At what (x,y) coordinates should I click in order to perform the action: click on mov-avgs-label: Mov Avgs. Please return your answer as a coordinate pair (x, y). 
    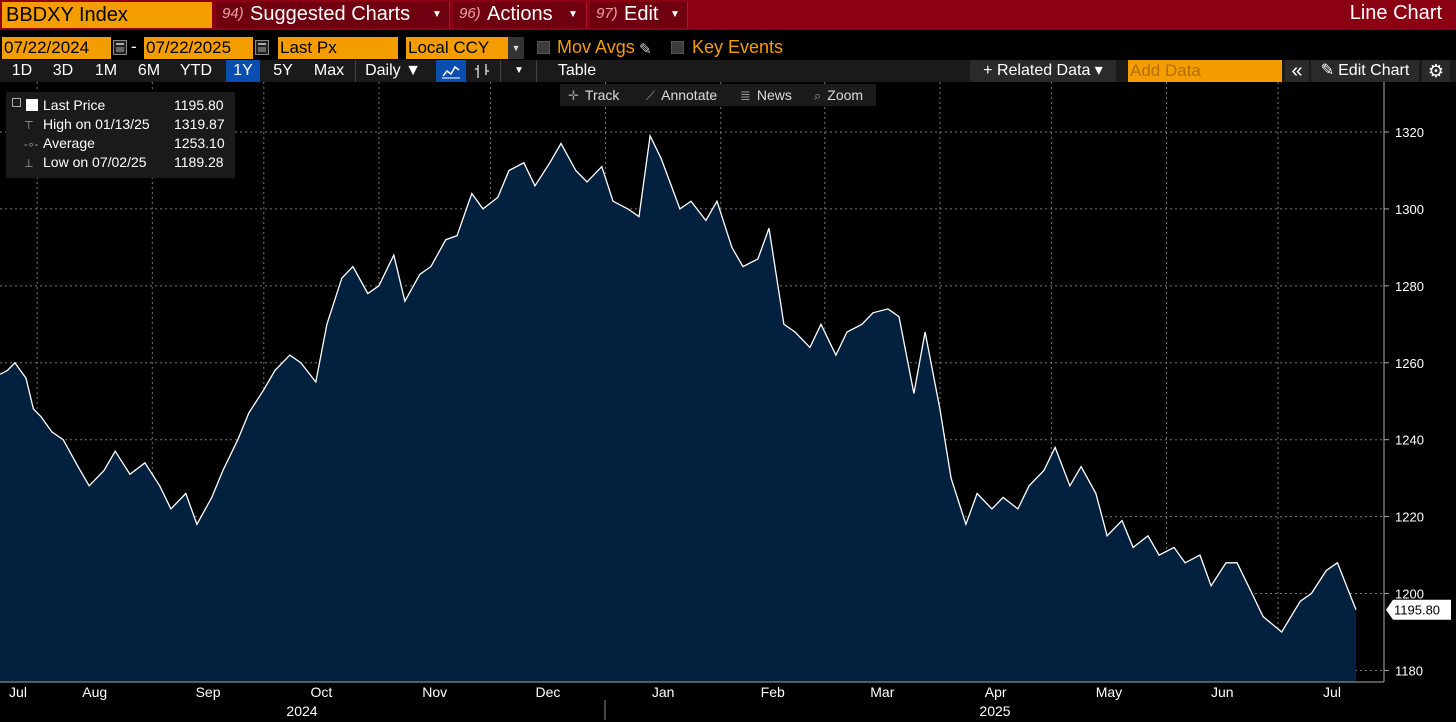
    Looking at the image, I should click on (596, 47).